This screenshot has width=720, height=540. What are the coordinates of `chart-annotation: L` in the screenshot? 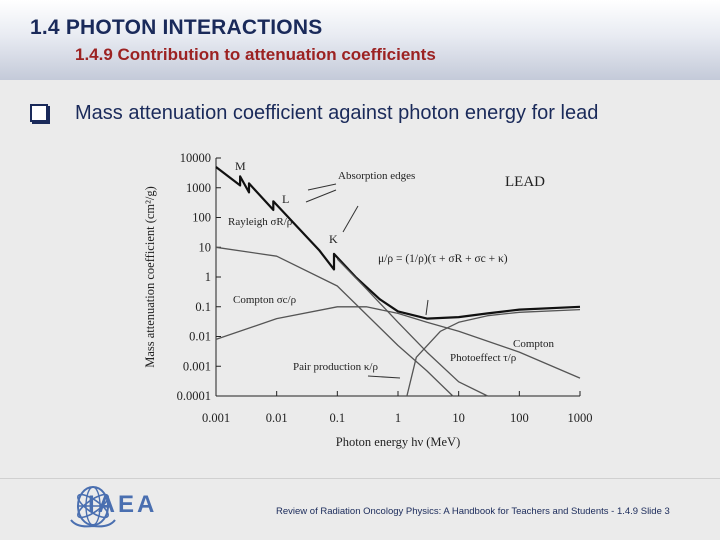 It's located at (285, 199).